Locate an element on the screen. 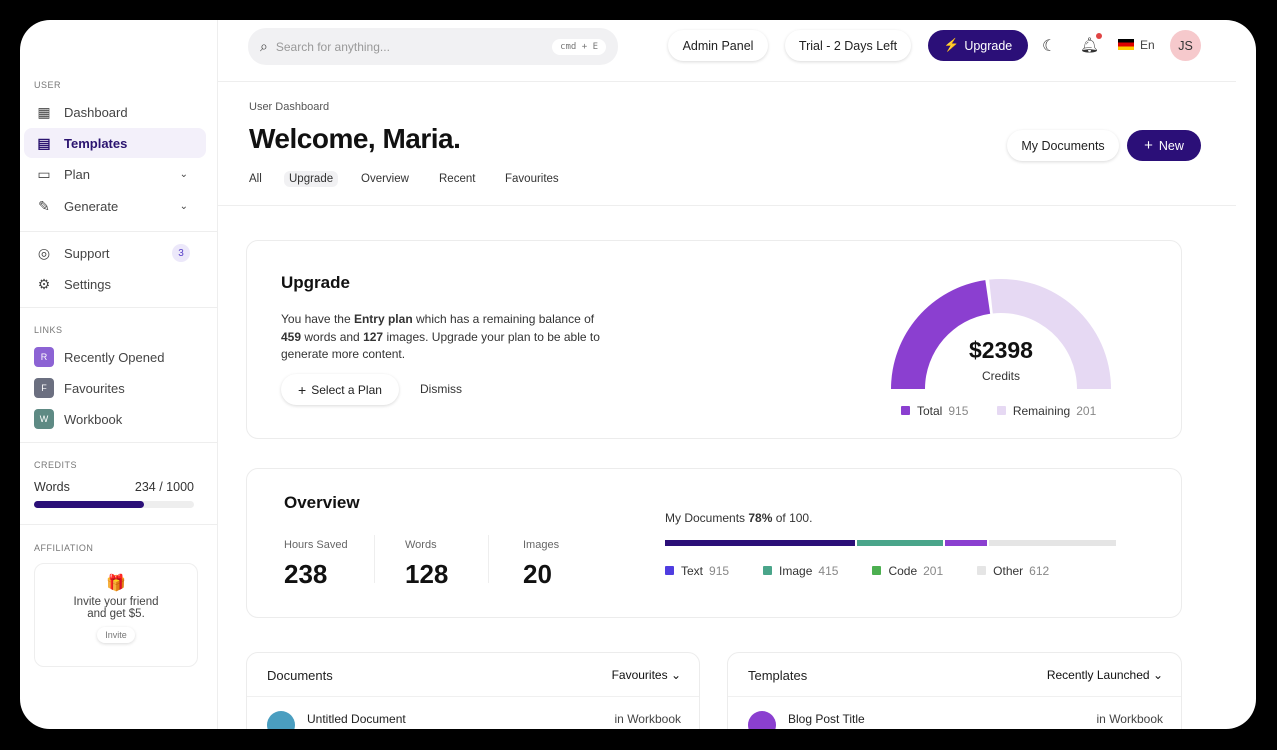  sidebar-item-support: ◎ Support 3 is located at coordinates (115, 253).